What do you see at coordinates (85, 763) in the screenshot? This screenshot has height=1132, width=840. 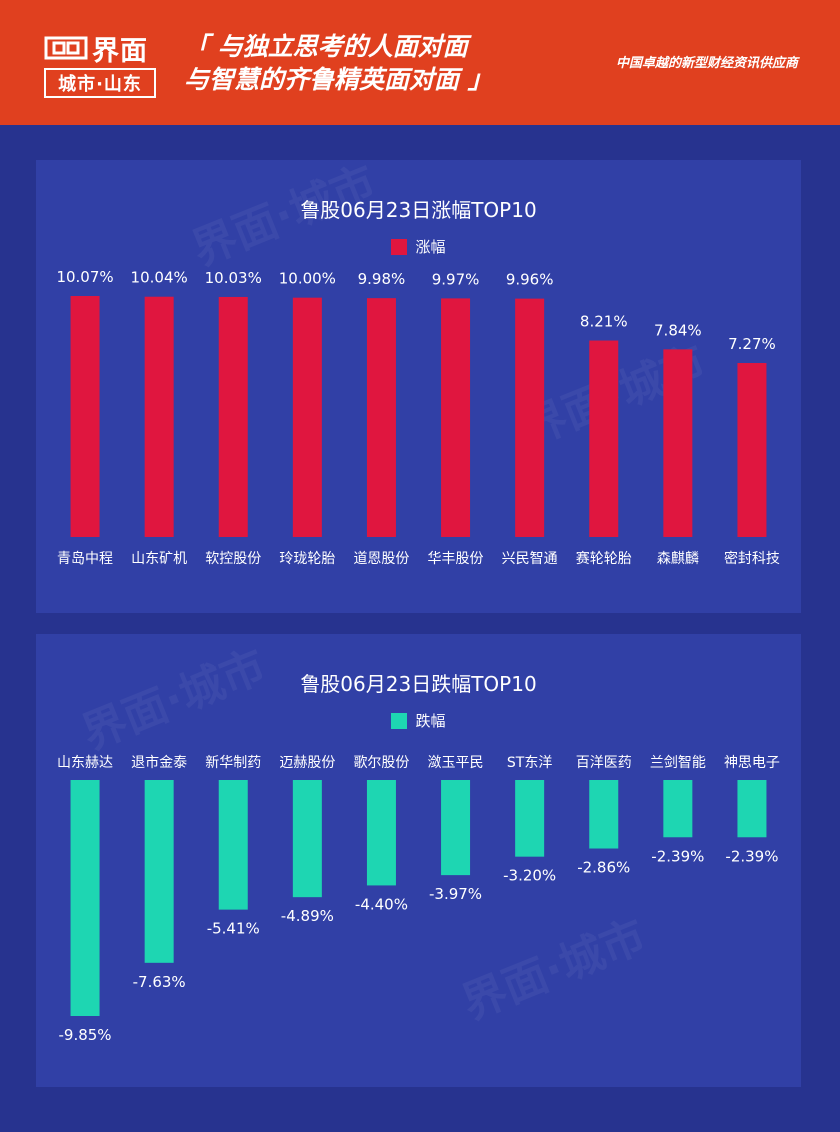 I see `category-label-0: 山东赫达` at bounding box center [85, 763].